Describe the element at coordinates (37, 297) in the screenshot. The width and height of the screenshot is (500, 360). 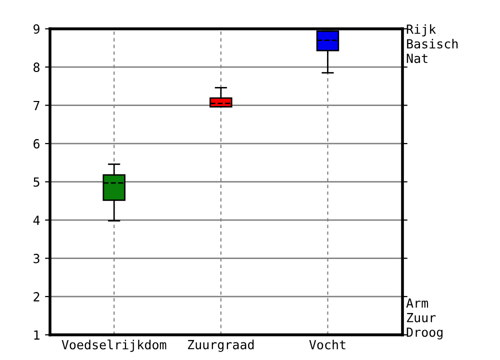
I see `y-tick-label: 2` at that location.